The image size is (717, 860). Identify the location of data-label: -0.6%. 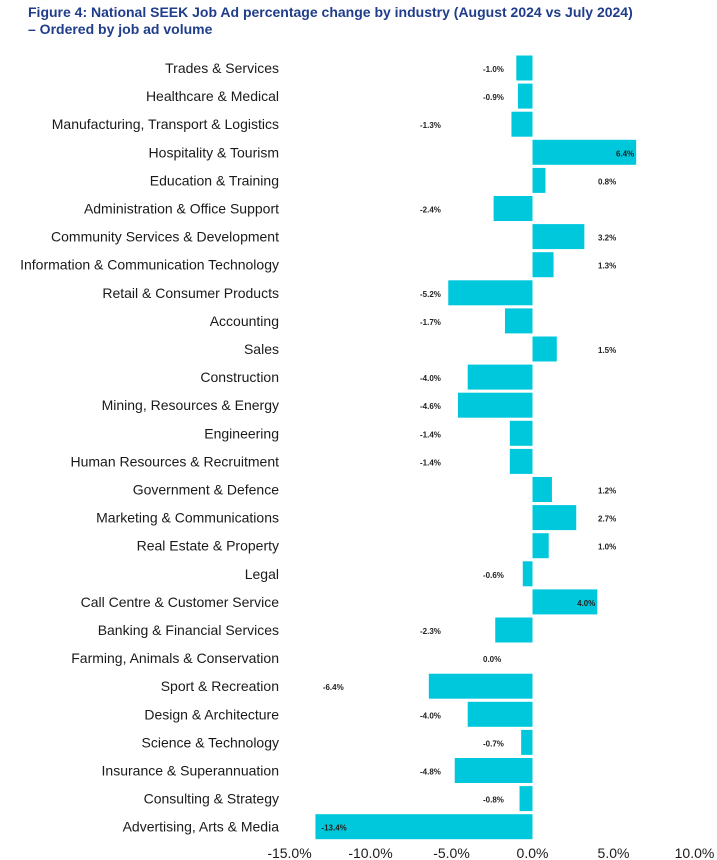
(493, 575).